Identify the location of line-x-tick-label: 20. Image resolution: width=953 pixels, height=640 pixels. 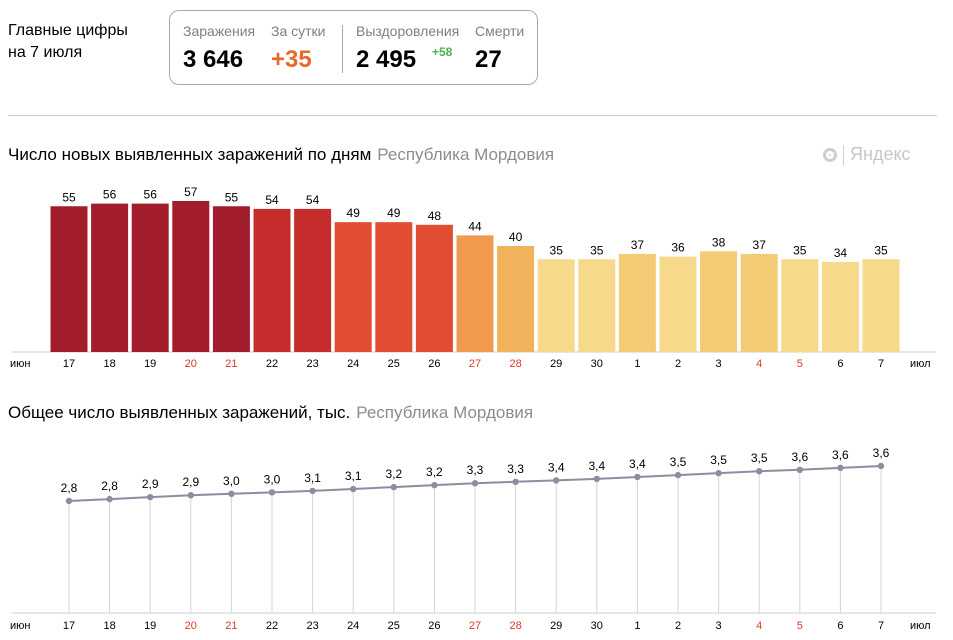
(191, 626).